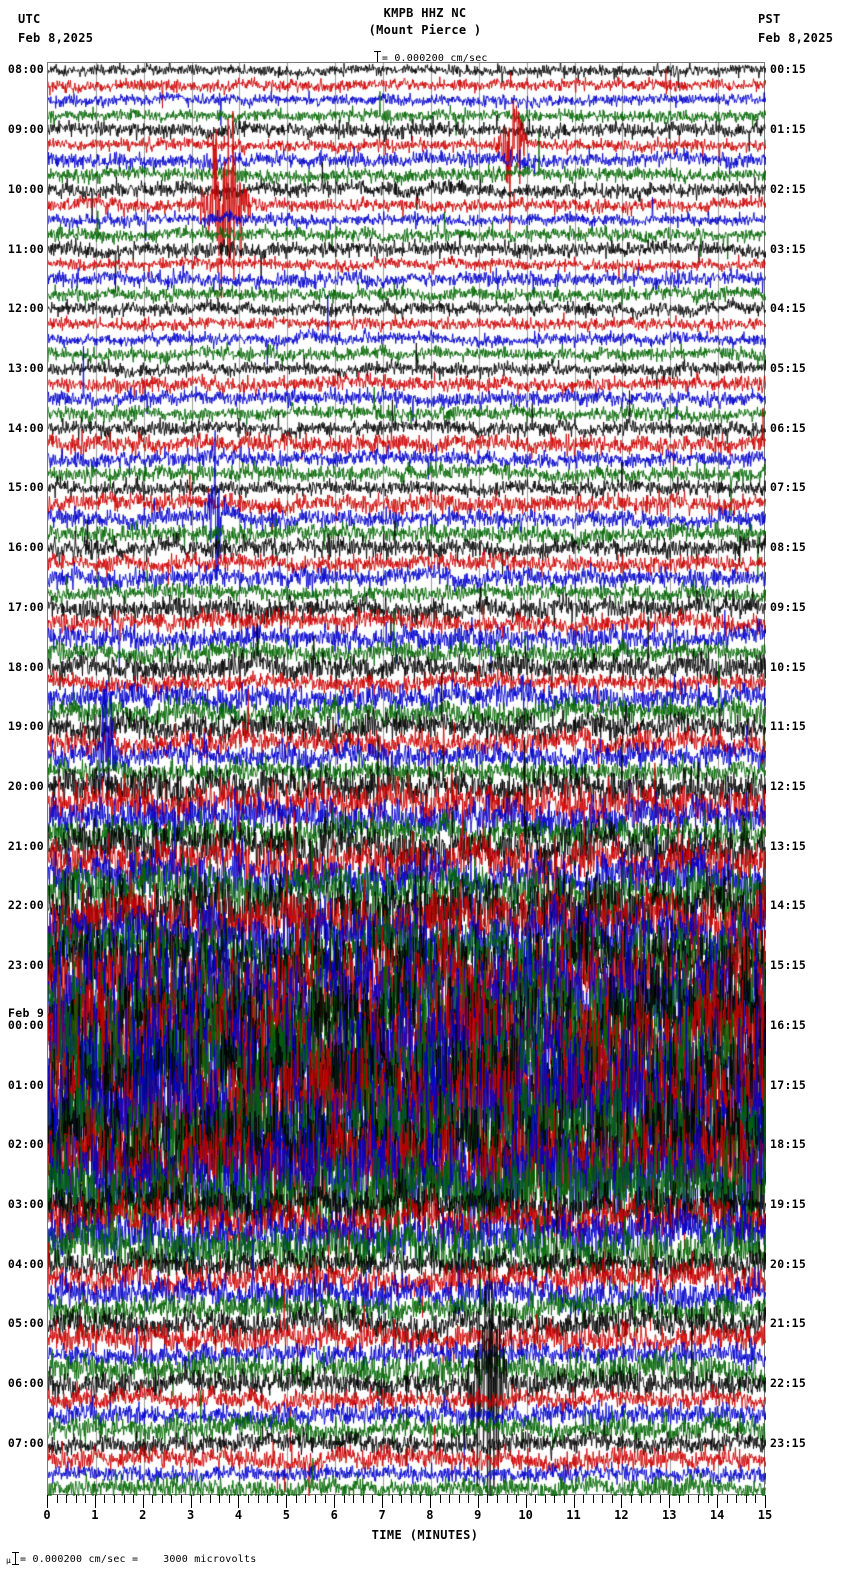 The image size is (850, 1584). I want to click on header-right-block: PST Feb 8,2025, so click(795, 29).